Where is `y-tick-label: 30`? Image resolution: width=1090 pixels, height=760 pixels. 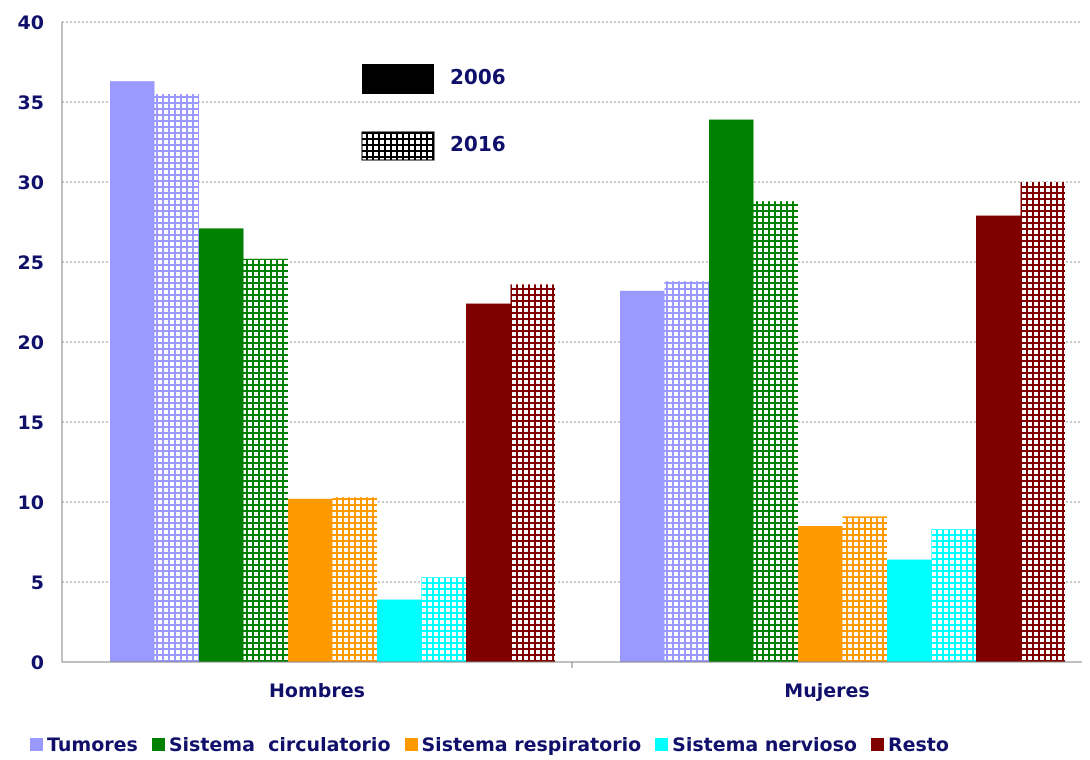
y-tick-label: 30 is located at coordinates (31, 183).